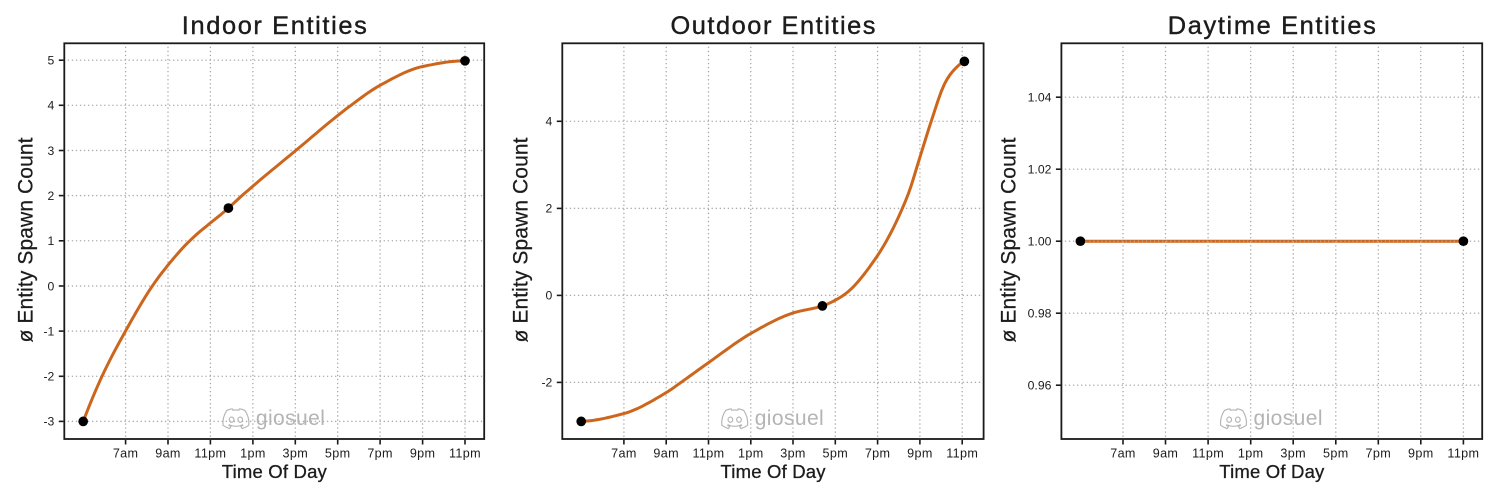 This screenshot has width=1500, height=500. I want to click on svg-text: 1, so click(51, 241).